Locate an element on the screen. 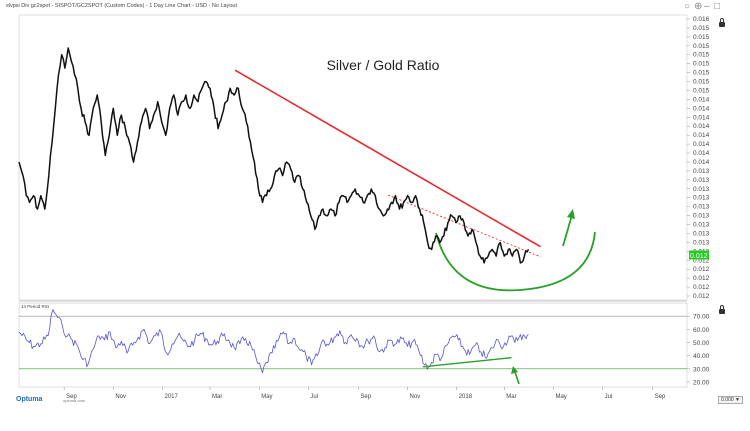 This screenshot has width=750, height=431. rsi-y-tick-label: 30.00 is located at coordinates (701, 369).